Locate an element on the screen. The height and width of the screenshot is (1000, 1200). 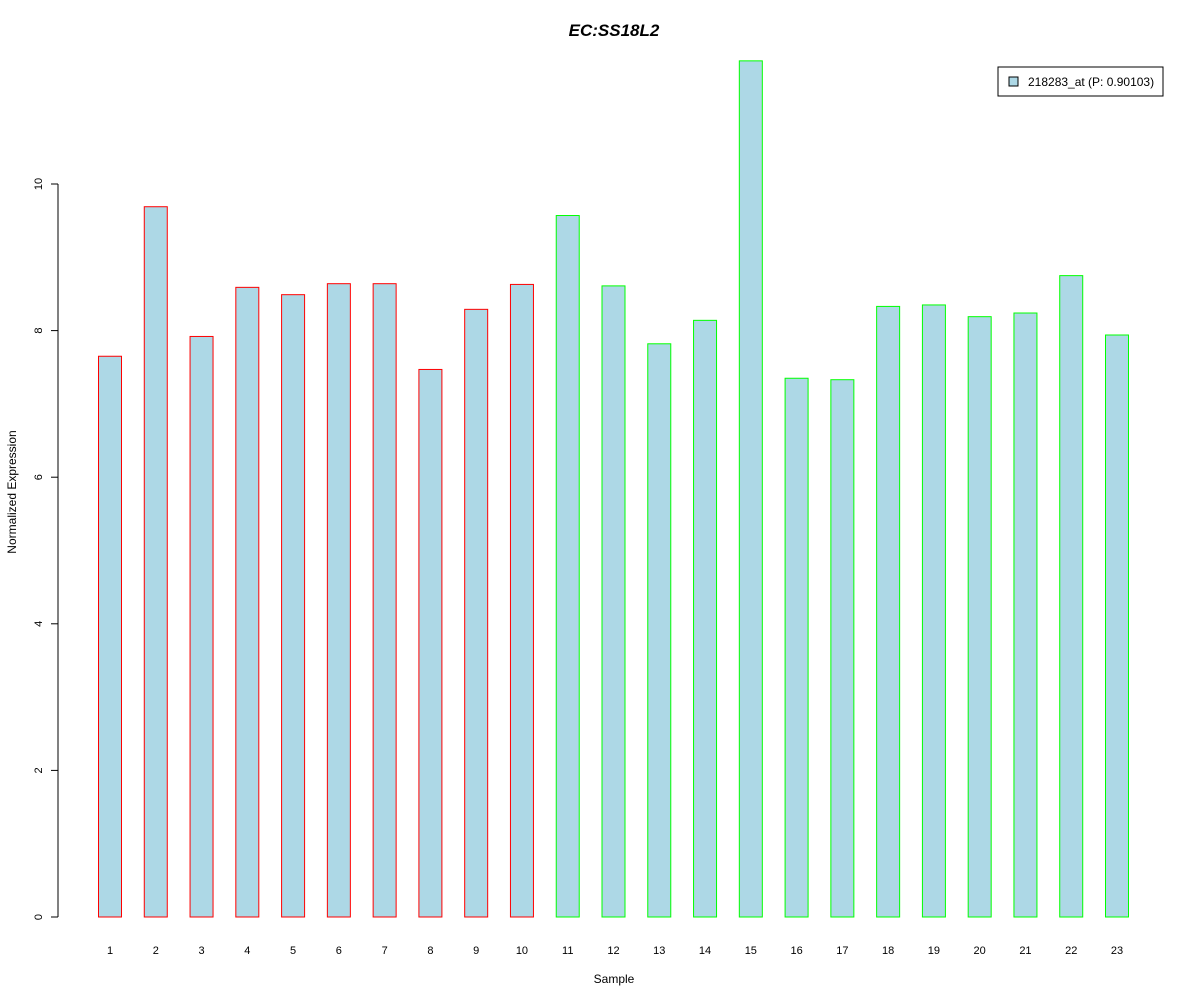
x-tick-label: 5 is located at coordinates (293, 951).